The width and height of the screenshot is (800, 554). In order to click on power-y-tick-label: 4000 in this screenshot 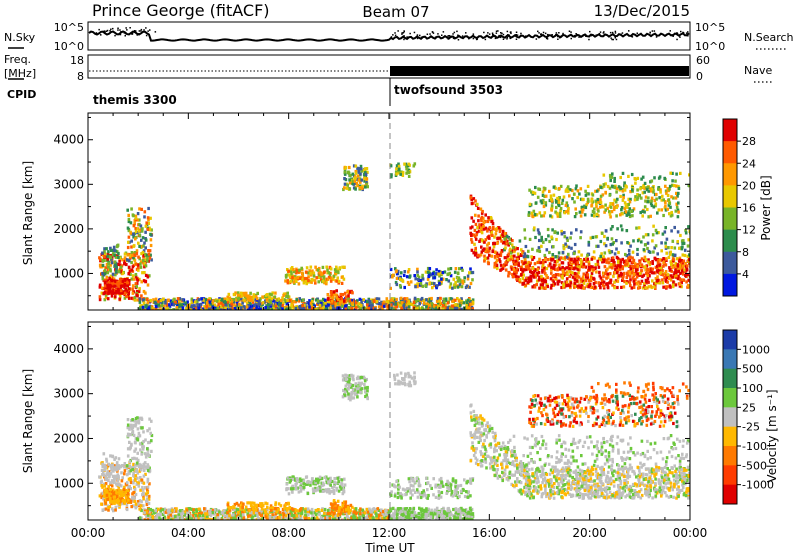, I will do `click(68, 140)`.